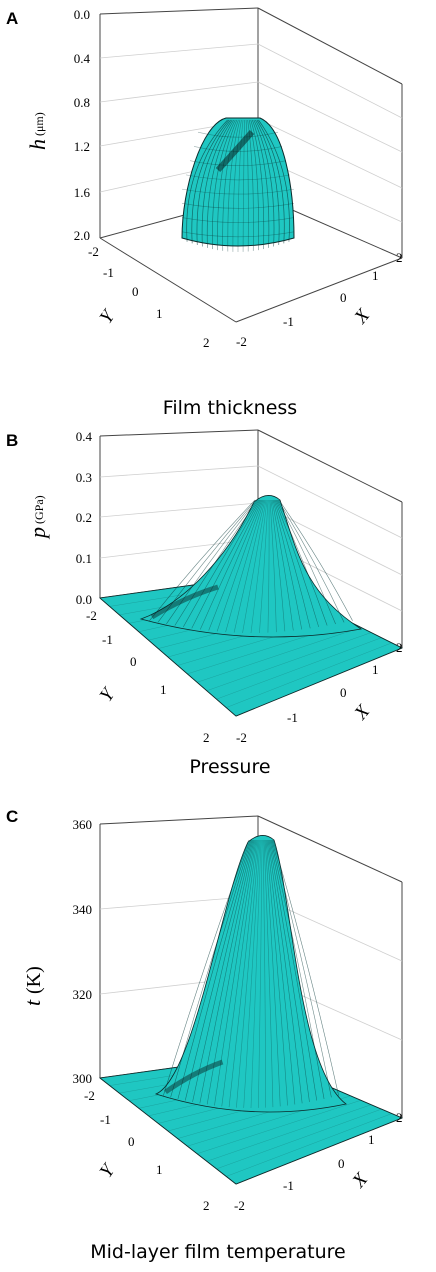 Image resolution: width=436 pixels, height=1272 pixels. Describe the element at coordinates (34, 980) in the screenshot. I see `svg-text: (K)` at that location.